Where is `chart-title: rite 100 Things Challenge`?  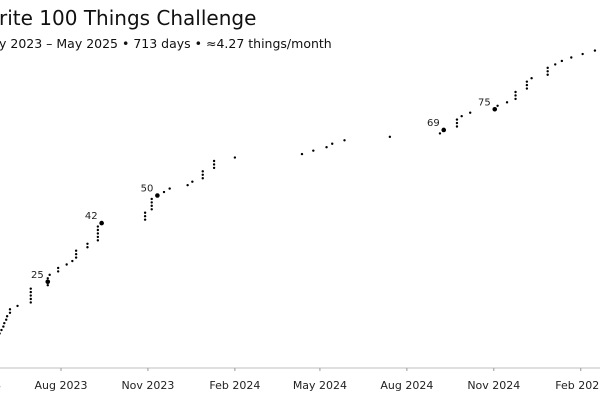 chart-title: rite 100 Things Challenge is located at coordinates (128, 18).